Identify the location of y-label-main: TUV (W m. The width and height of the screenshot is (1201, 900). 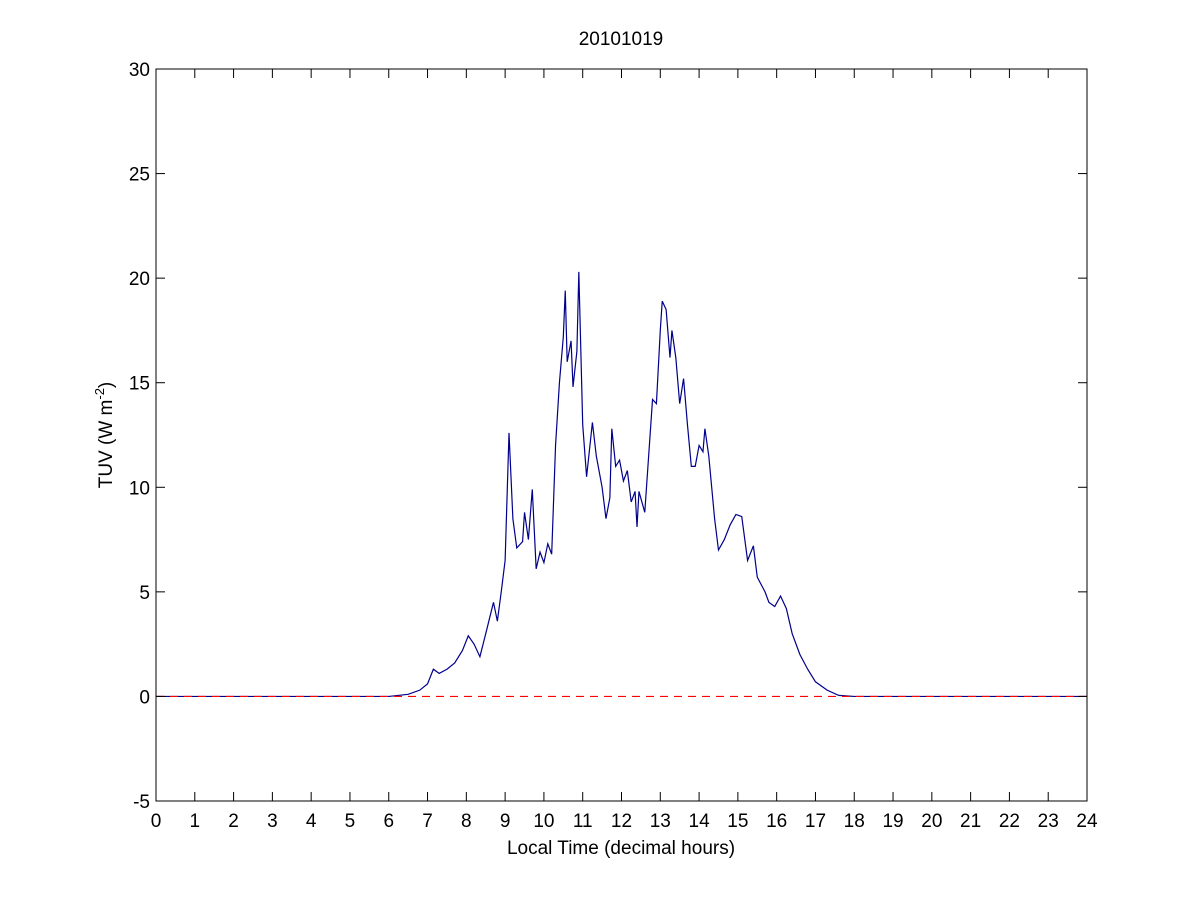
(106, 444).